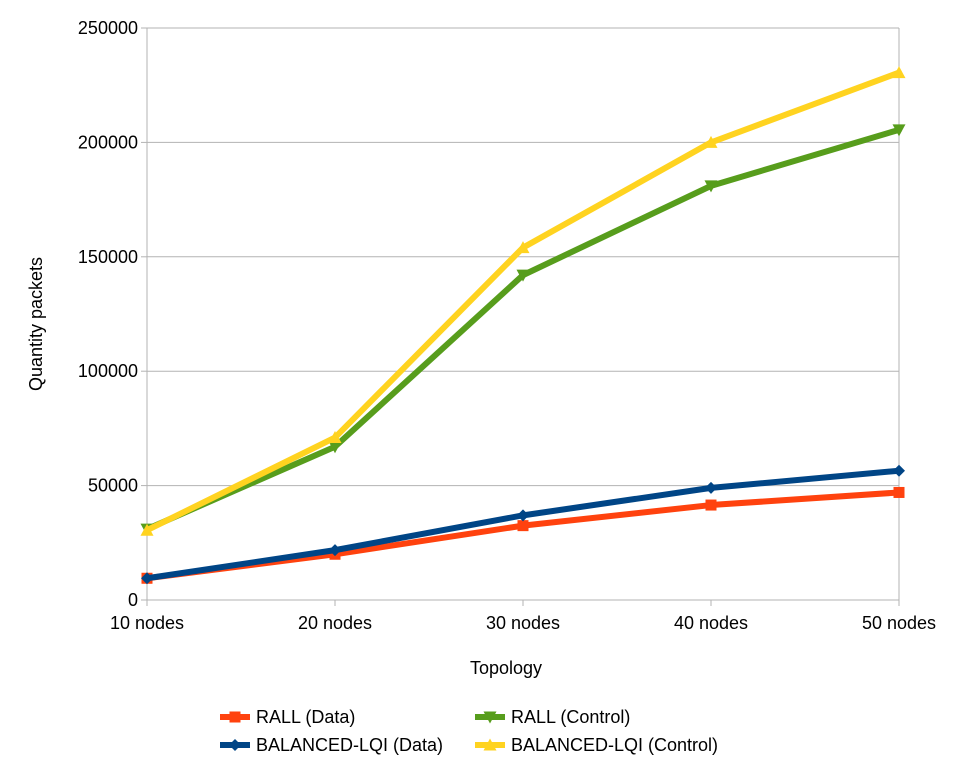 The image size is (960, 768). I want to click on legend-label: RALL (Control), so click(570, 717).